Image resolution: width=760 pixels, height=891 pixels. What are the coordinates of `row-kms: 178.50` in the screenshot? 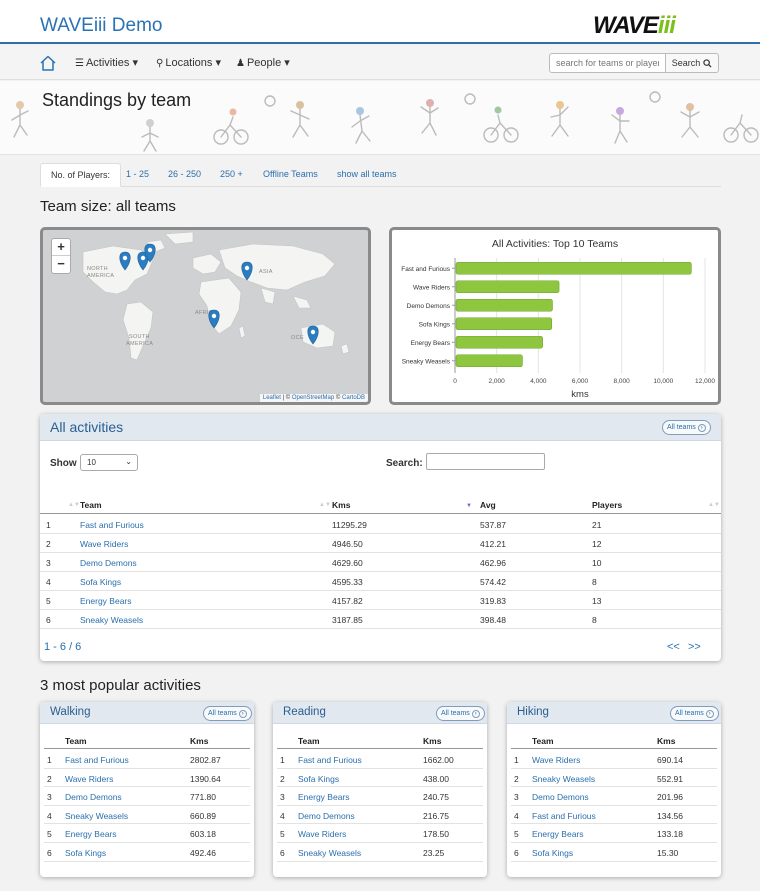 It's located at (436, 834).